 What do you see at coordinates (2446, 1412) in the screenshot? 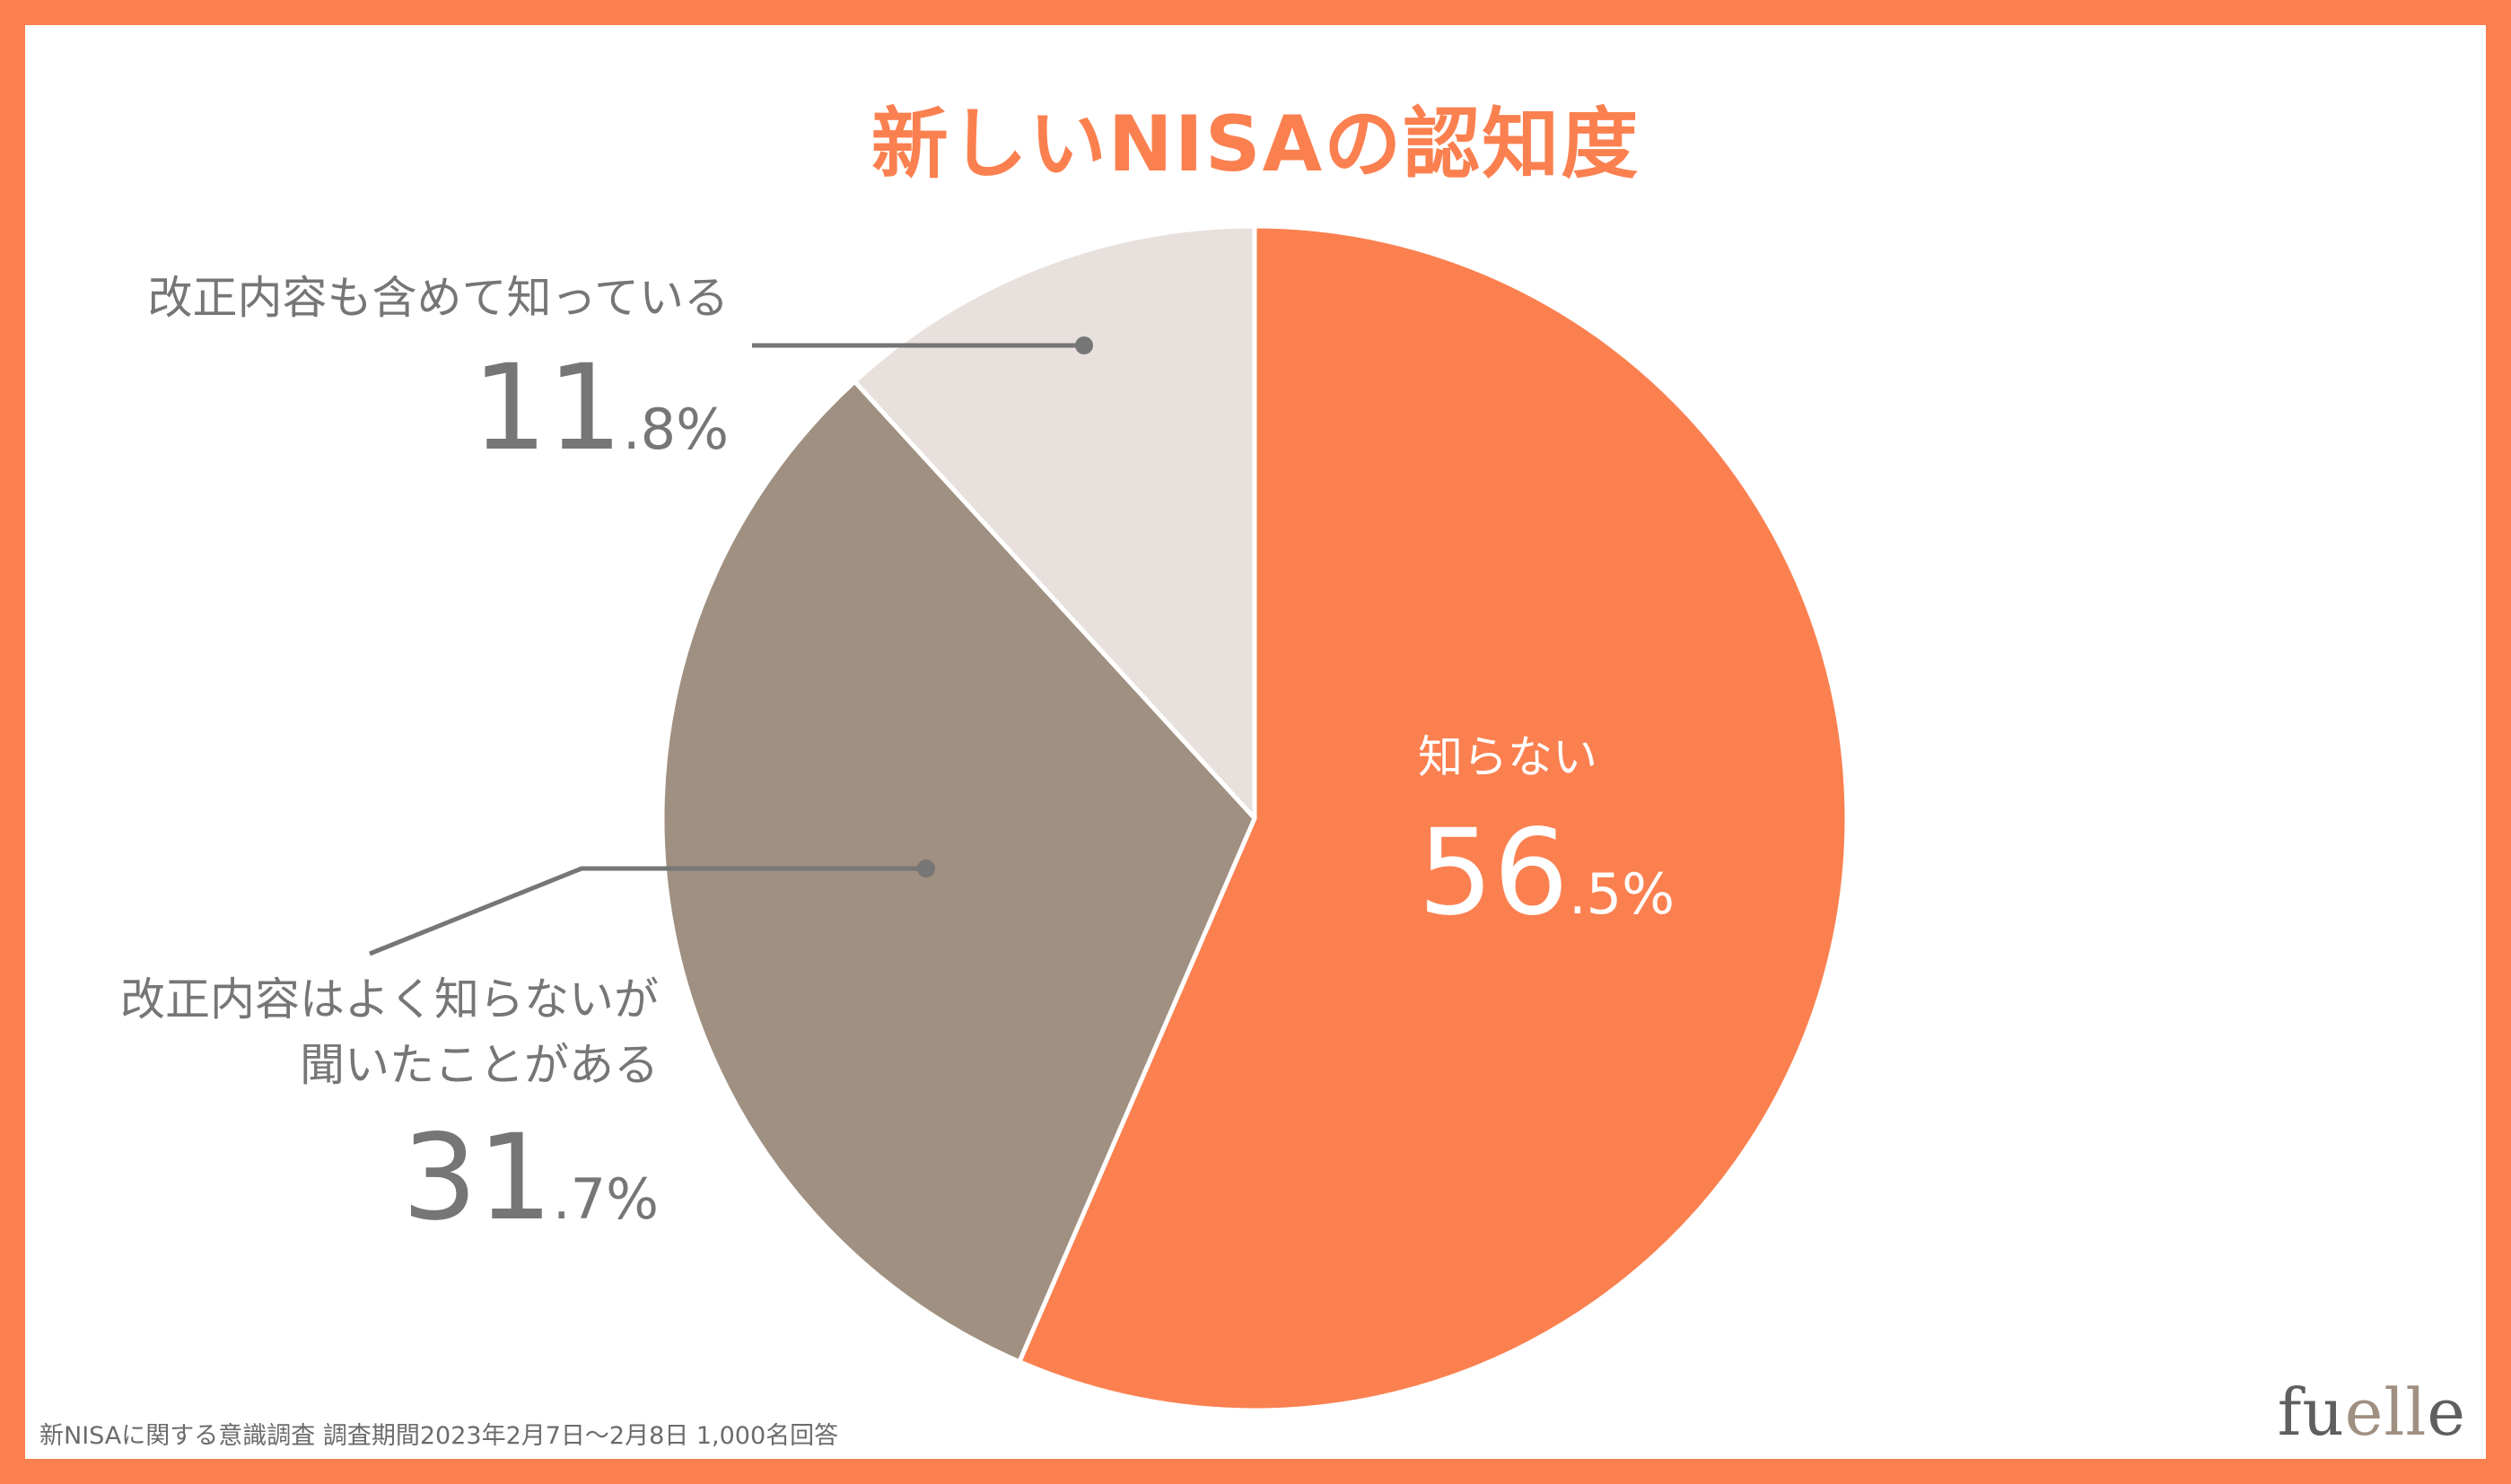
I see `brand-logo-part3: e` at bounding box center [2446, 1412].